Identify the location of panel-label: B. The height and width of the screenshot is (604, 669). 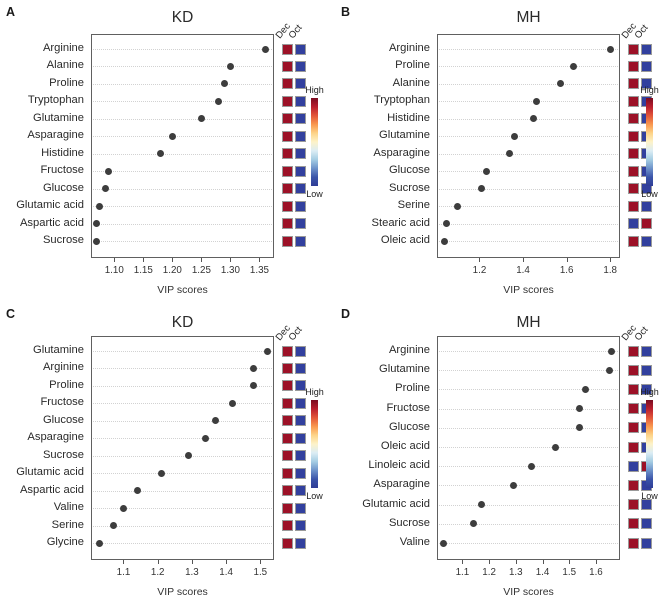
(346, 12).